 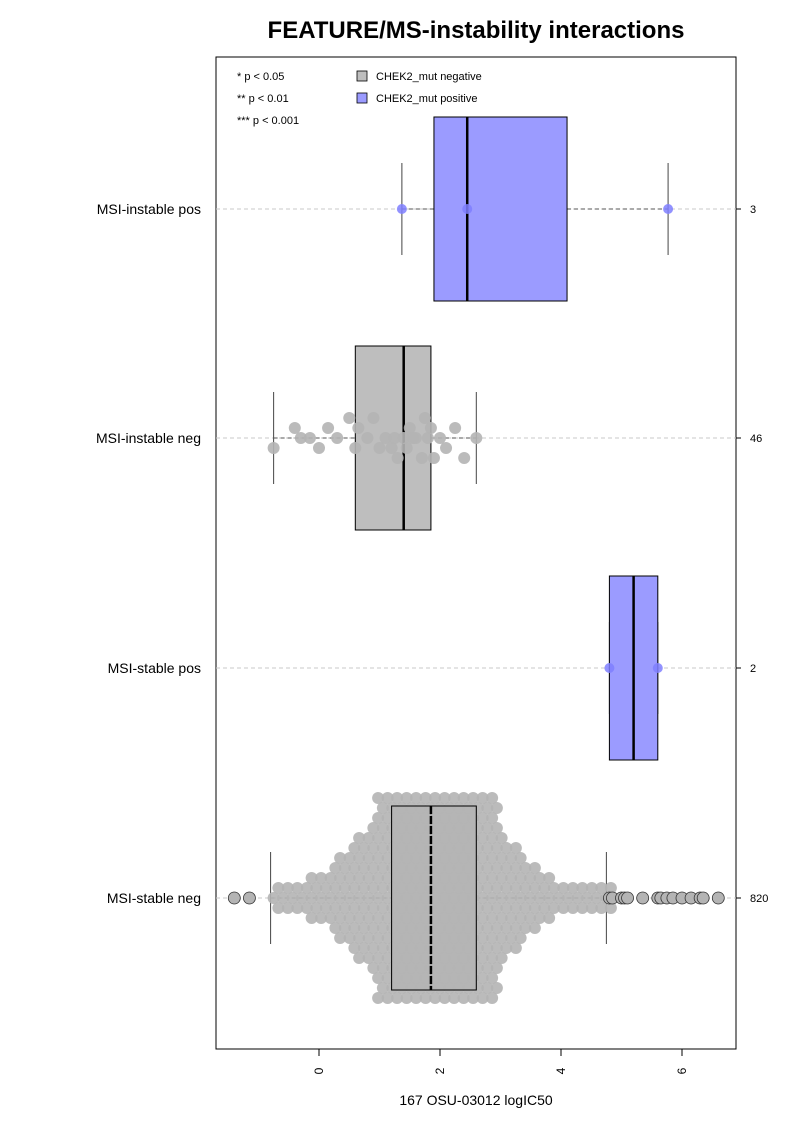 What do you see at coordinates (429, 77) in the screenshot?
I see `legend-label: CHEK2_mut negative` at bounding box center [429, 77].